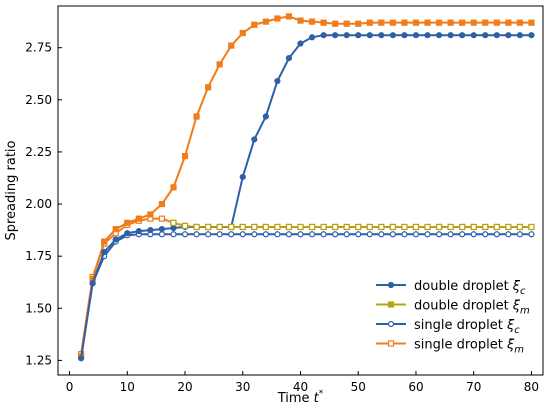  What do you see at coordinates (531, 387) in the screenshot?
I see `x-tick-label: 80` at bounding box center [531, 387].